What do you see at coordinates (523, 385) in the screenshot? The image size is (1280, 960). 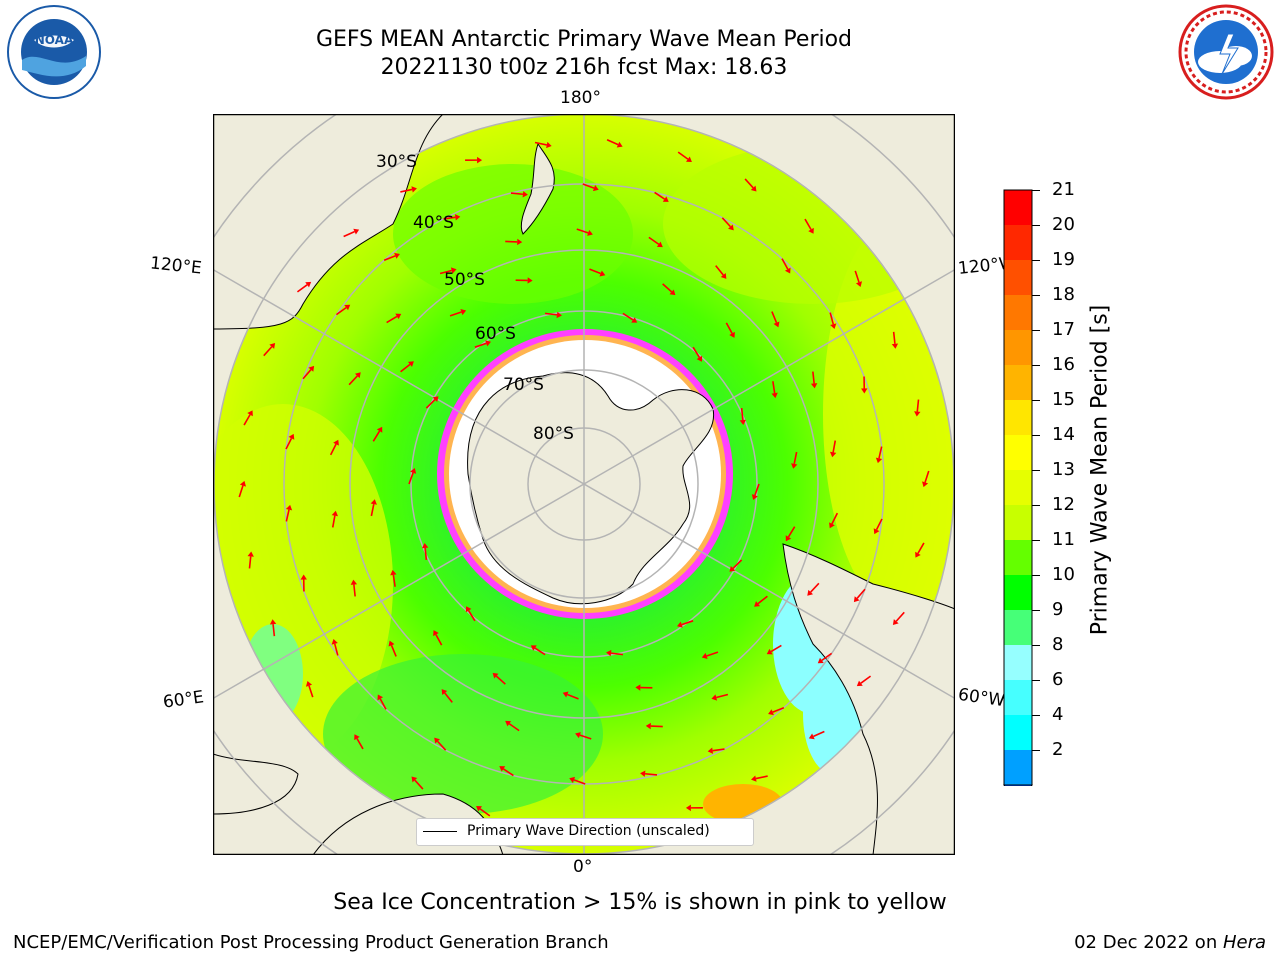 I see `lat-label-70s: 70°S` at bounding box center [523, 385].